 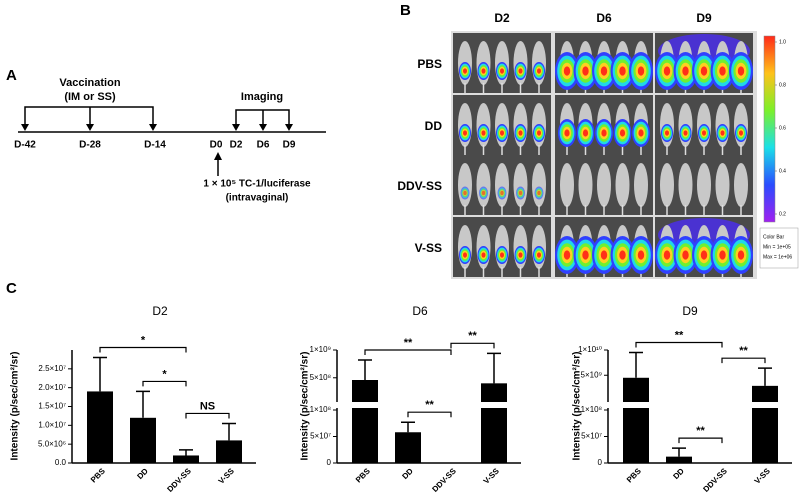 I want to click on row-label: V-SS, so click(x=428, y=248).